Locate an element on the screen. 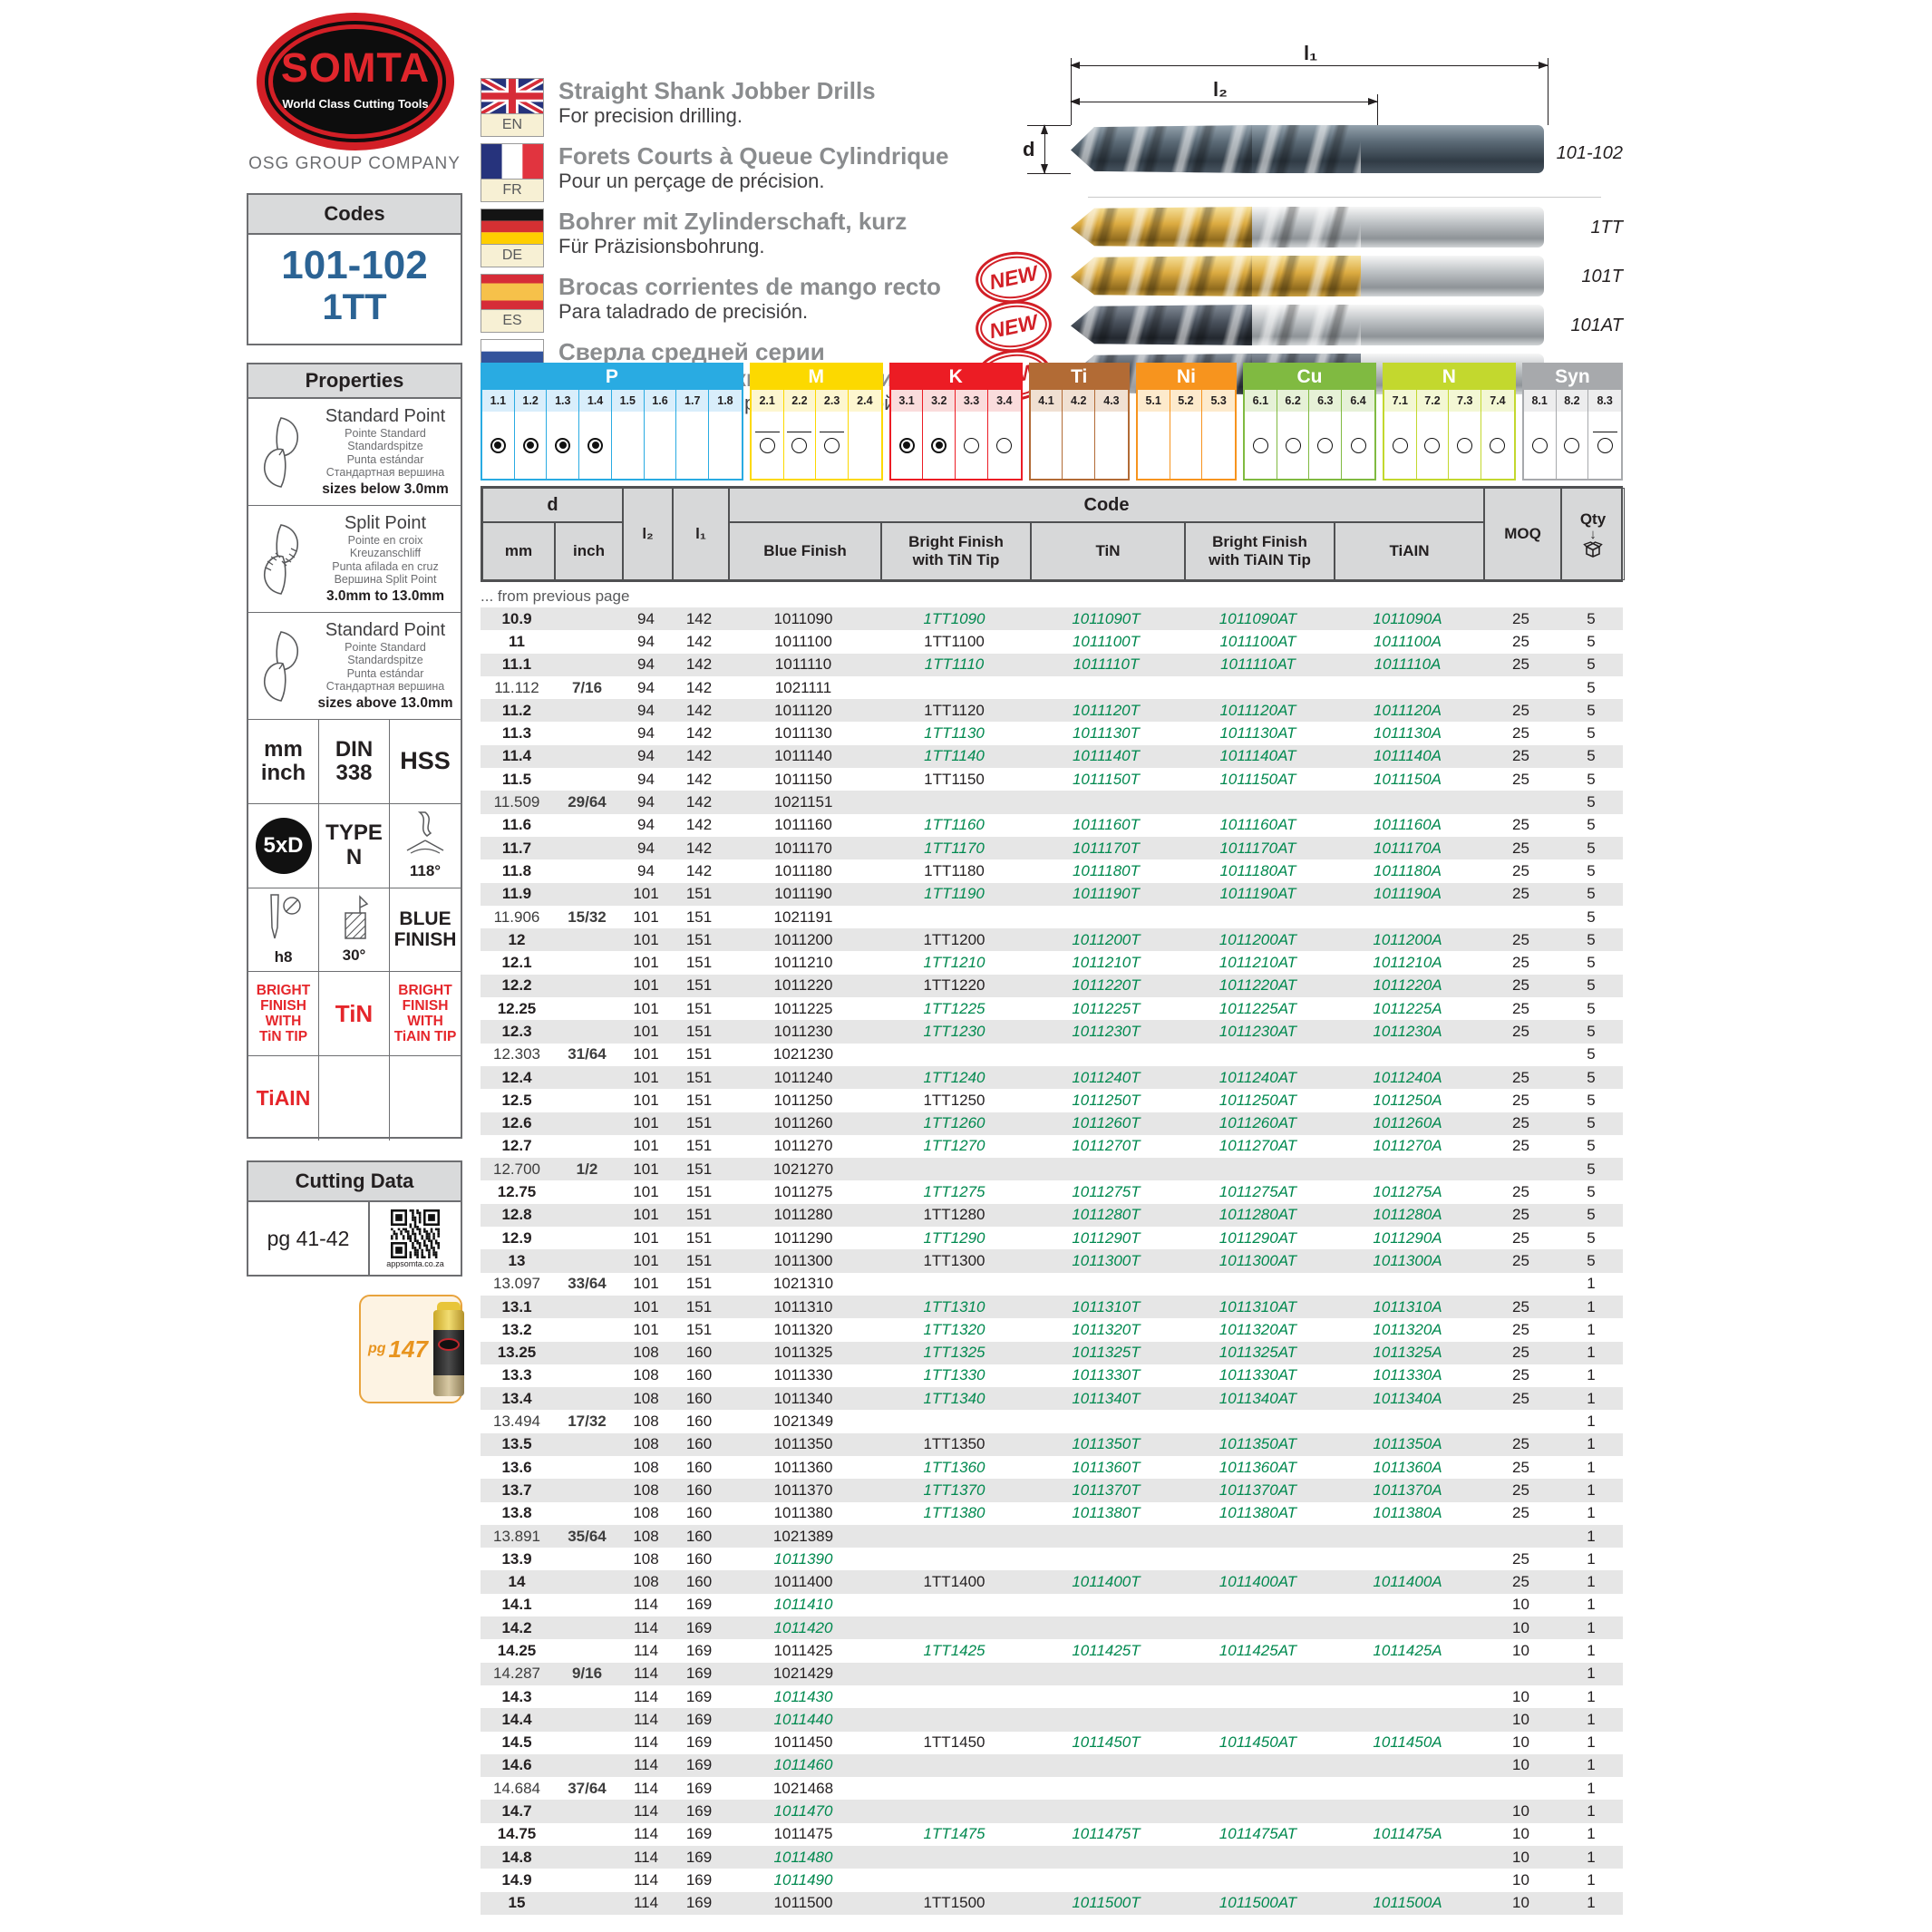 Image resolution: width=1932 pixels, height=1932 pixels. cell-mm: 11.3 is located at coordinates (517, 733).